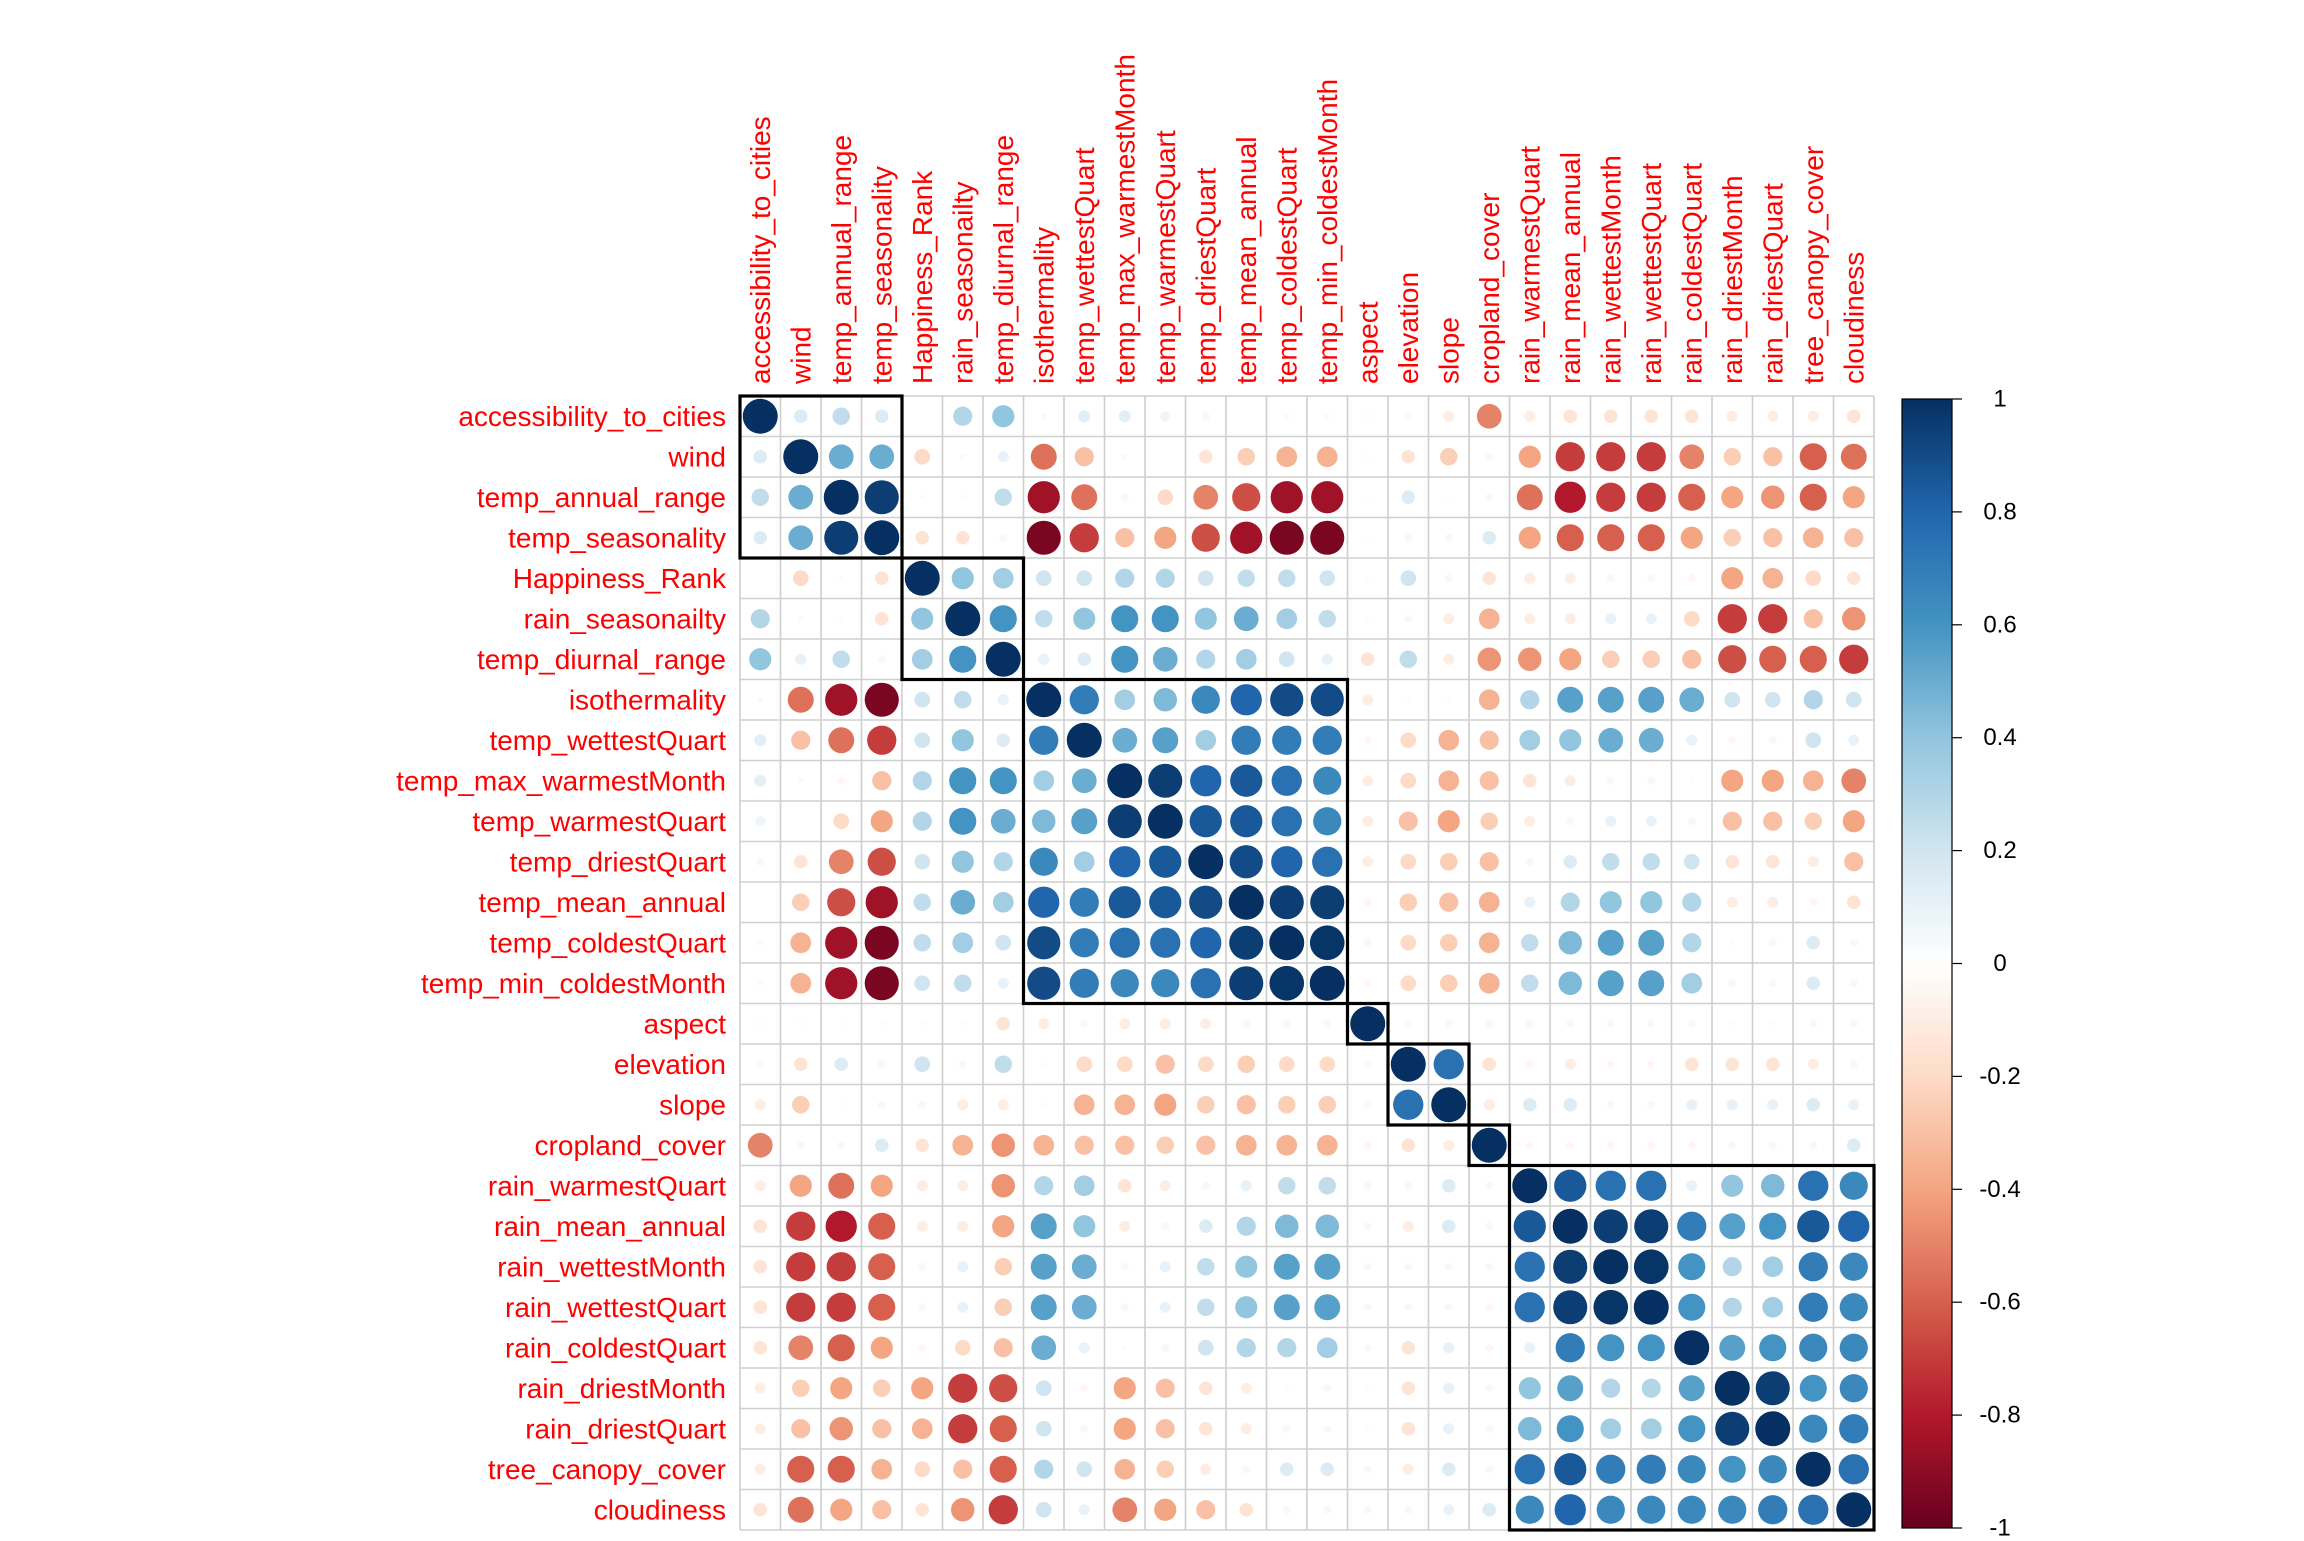  Describe the element at coordinates (660, 1509) in the screenshot. I see `row-label-27: cloudiness` at that location.